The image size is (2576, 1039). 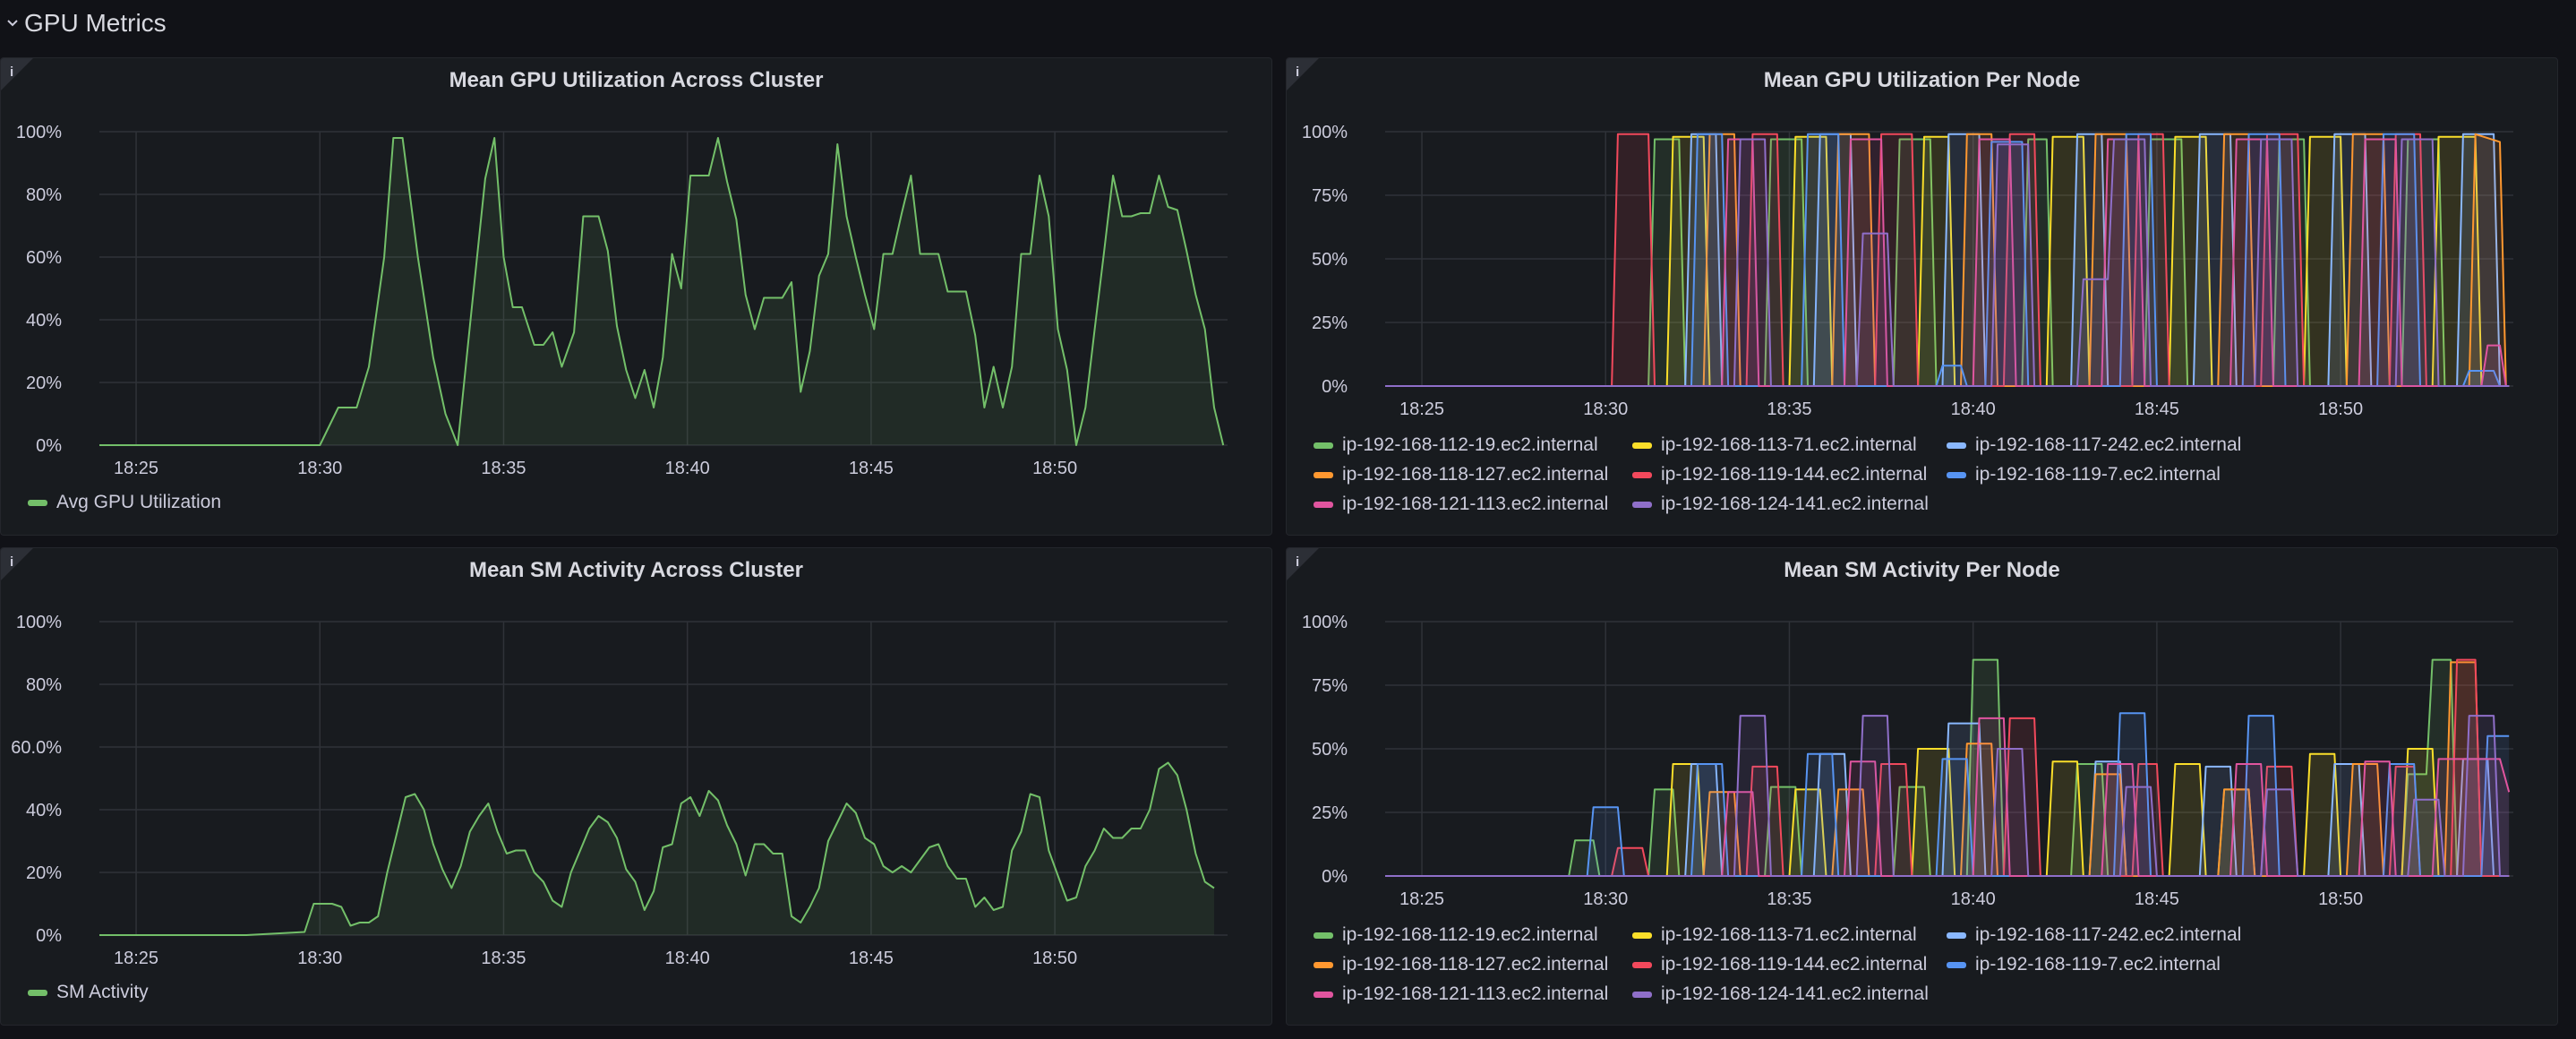 I want to click on row-title: GPU Metrics, so click(x=95, y=23).